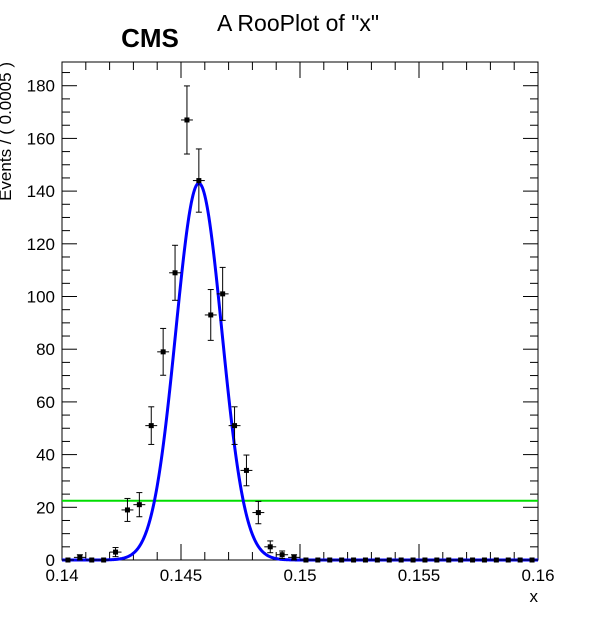 The height and width of the screenshot is (623, 598). What do you see at coordinates (181, 575) in the screenshot?
I see `x-tick-label: 0.145` at bounding box center [181, 575].